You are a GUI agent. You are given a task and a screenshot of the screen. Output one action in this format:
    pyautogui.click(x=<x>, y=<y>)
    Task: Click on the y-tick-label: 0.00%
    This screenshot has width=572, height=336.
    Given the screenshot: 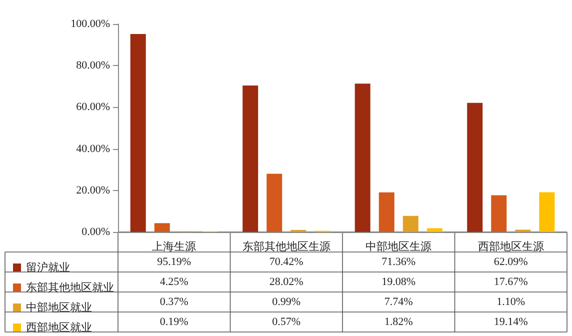 What is the action you would take?
    pyautogui.click(x=96, y=232)
    